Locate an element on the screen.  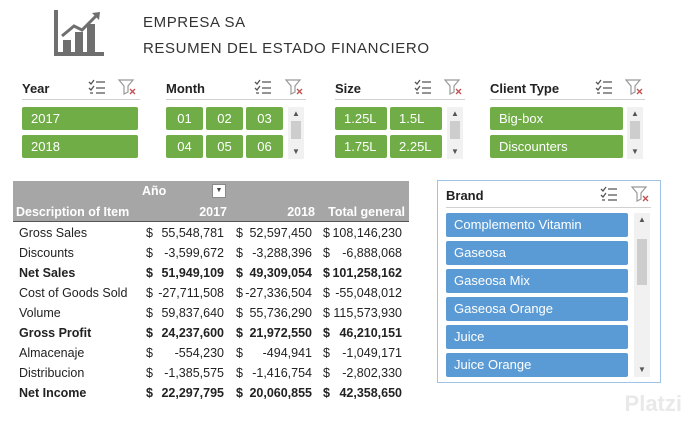
cell-value: -1,049,171 is located at coordinates (372, 353).